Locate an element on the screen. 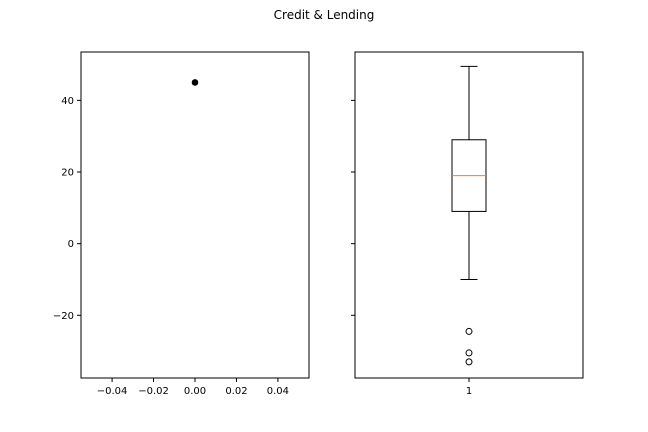  x-tick-label: −0.04 is located at coordinates (112, 391).